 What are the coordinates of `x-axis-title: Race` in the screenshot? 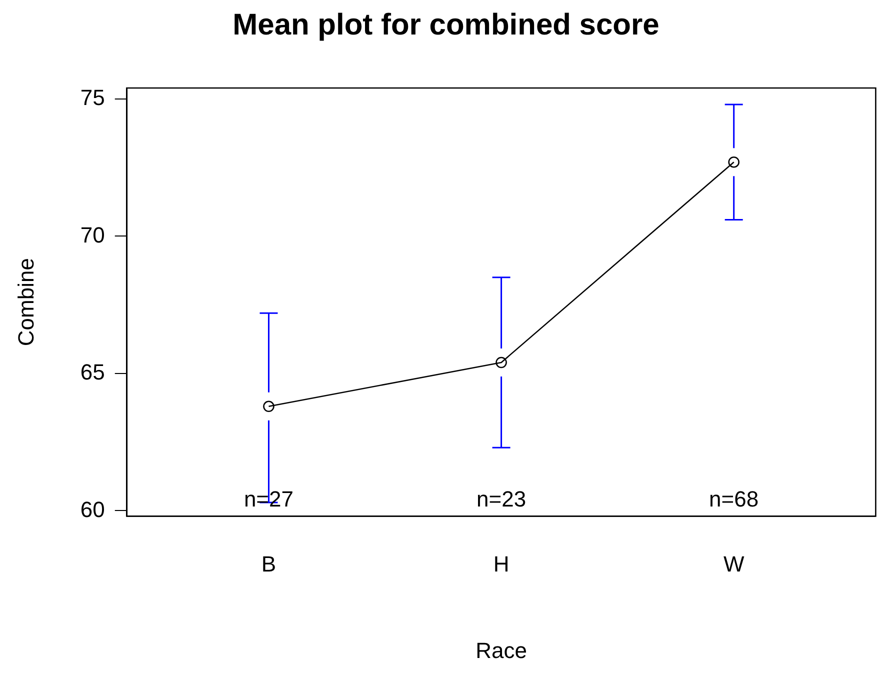 It's located at (501, 650).